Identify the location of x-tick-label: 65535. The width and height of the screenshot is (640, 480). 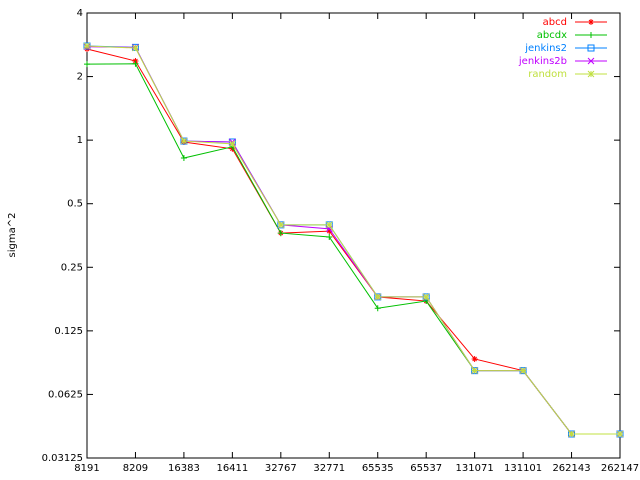
(378, 468).